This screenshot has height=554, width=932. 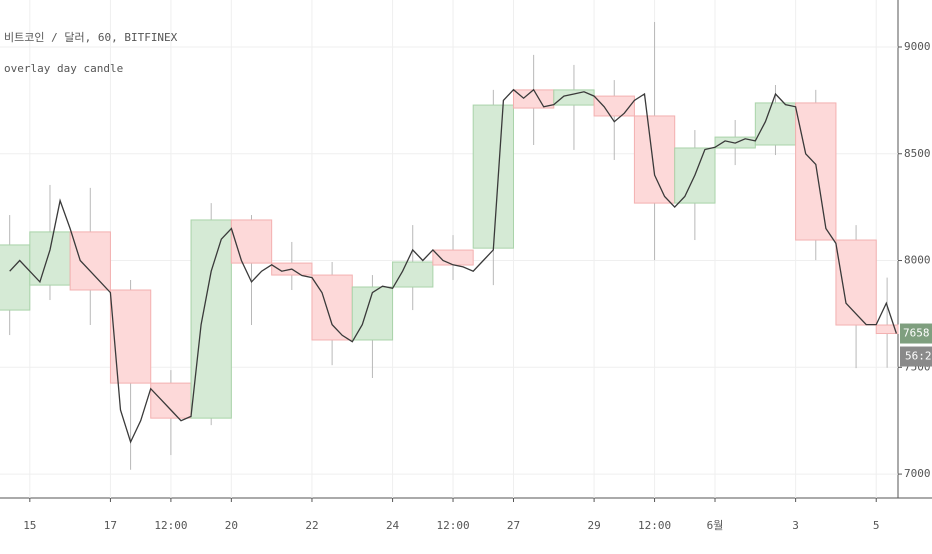 I want to click on countdown-label: 56:29, so click(x=918, y=356).